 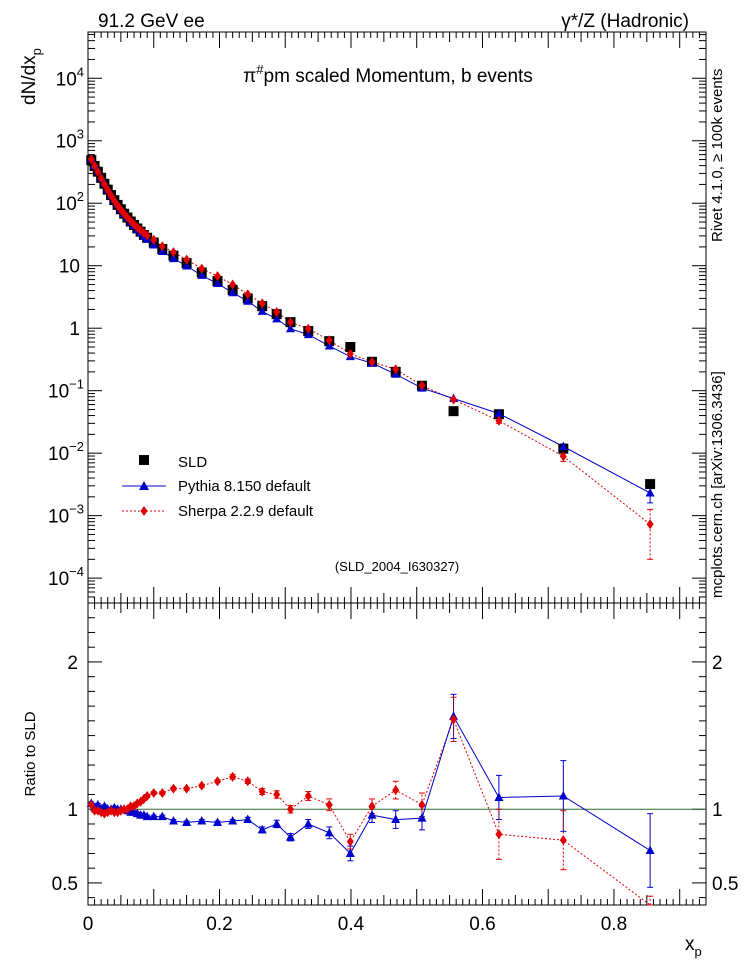 What do you see at coordinates (173, 462) in the screenshot?
I see `legend-entry-sld: SLD` at bounding box center [173, 462].